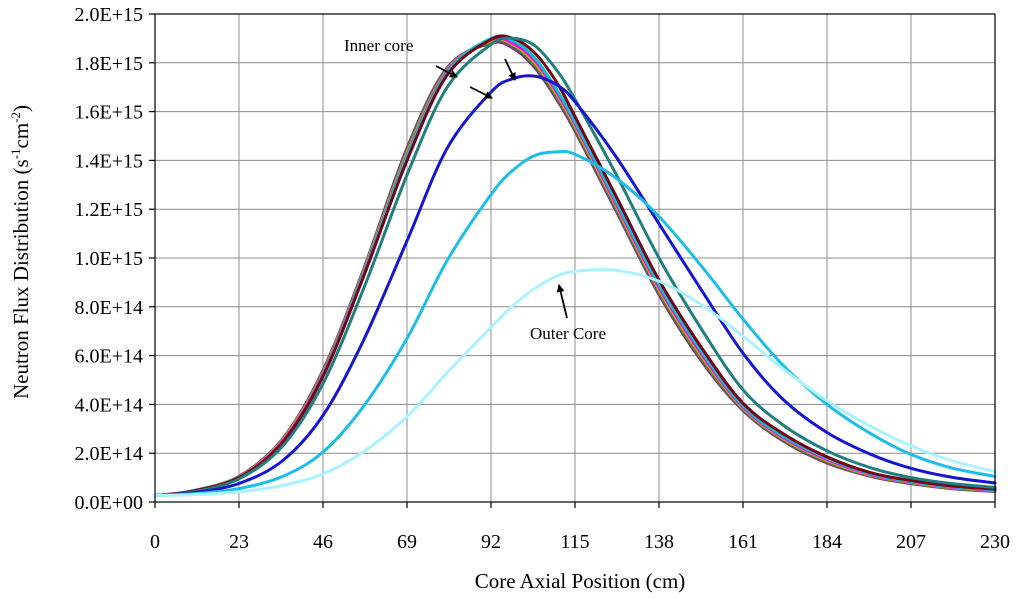  What do you see at coordinates (378, 45) in the screenshot?
I see `annotation-inner-core: Inner core` at bounding box center [378, 45].